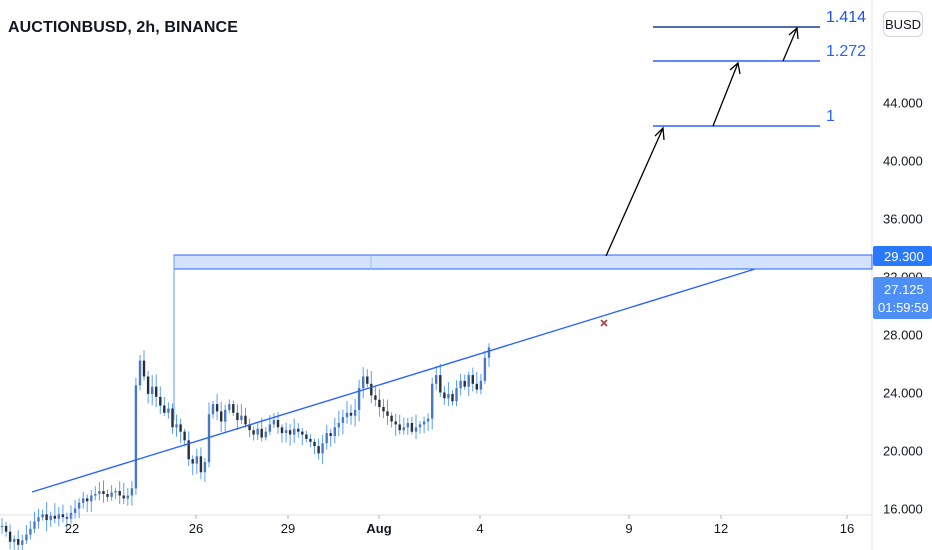  I want to click on time-tick-0: 22, so click(72, 528).